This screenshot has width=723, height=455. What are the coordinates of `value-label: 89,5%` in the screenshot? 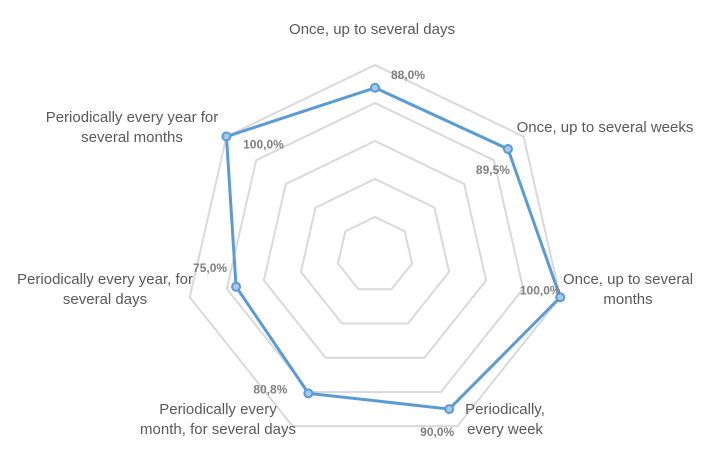 It's located at (493, 170).